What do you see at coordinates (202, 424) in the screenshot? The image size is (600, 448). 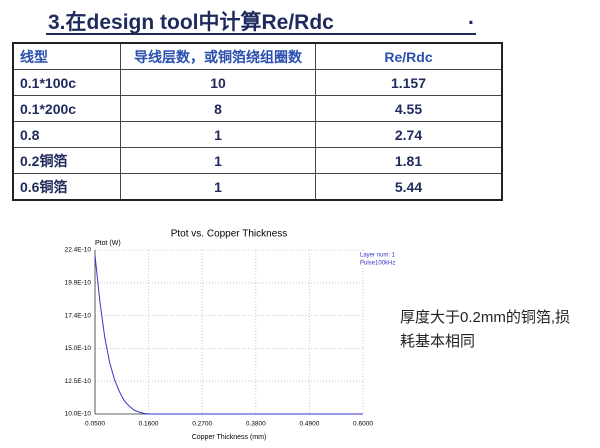 I see `x-tick-label: 0.2700` at bounding box center [202, 424].